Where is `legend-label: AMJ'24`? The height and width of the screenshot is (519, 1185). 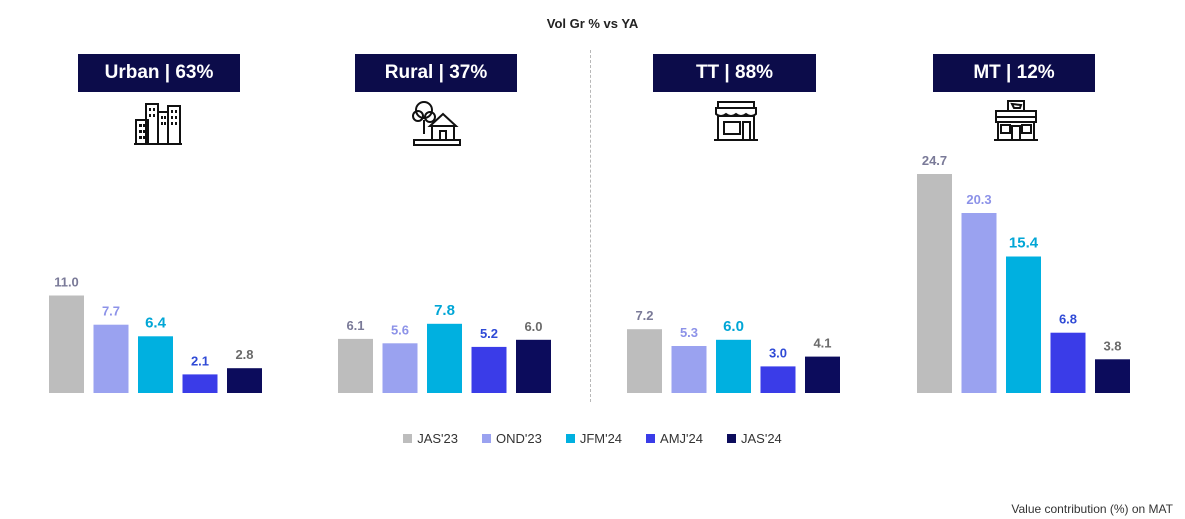 legend-label: AMJ'24 is located at coordinates (681, 438).